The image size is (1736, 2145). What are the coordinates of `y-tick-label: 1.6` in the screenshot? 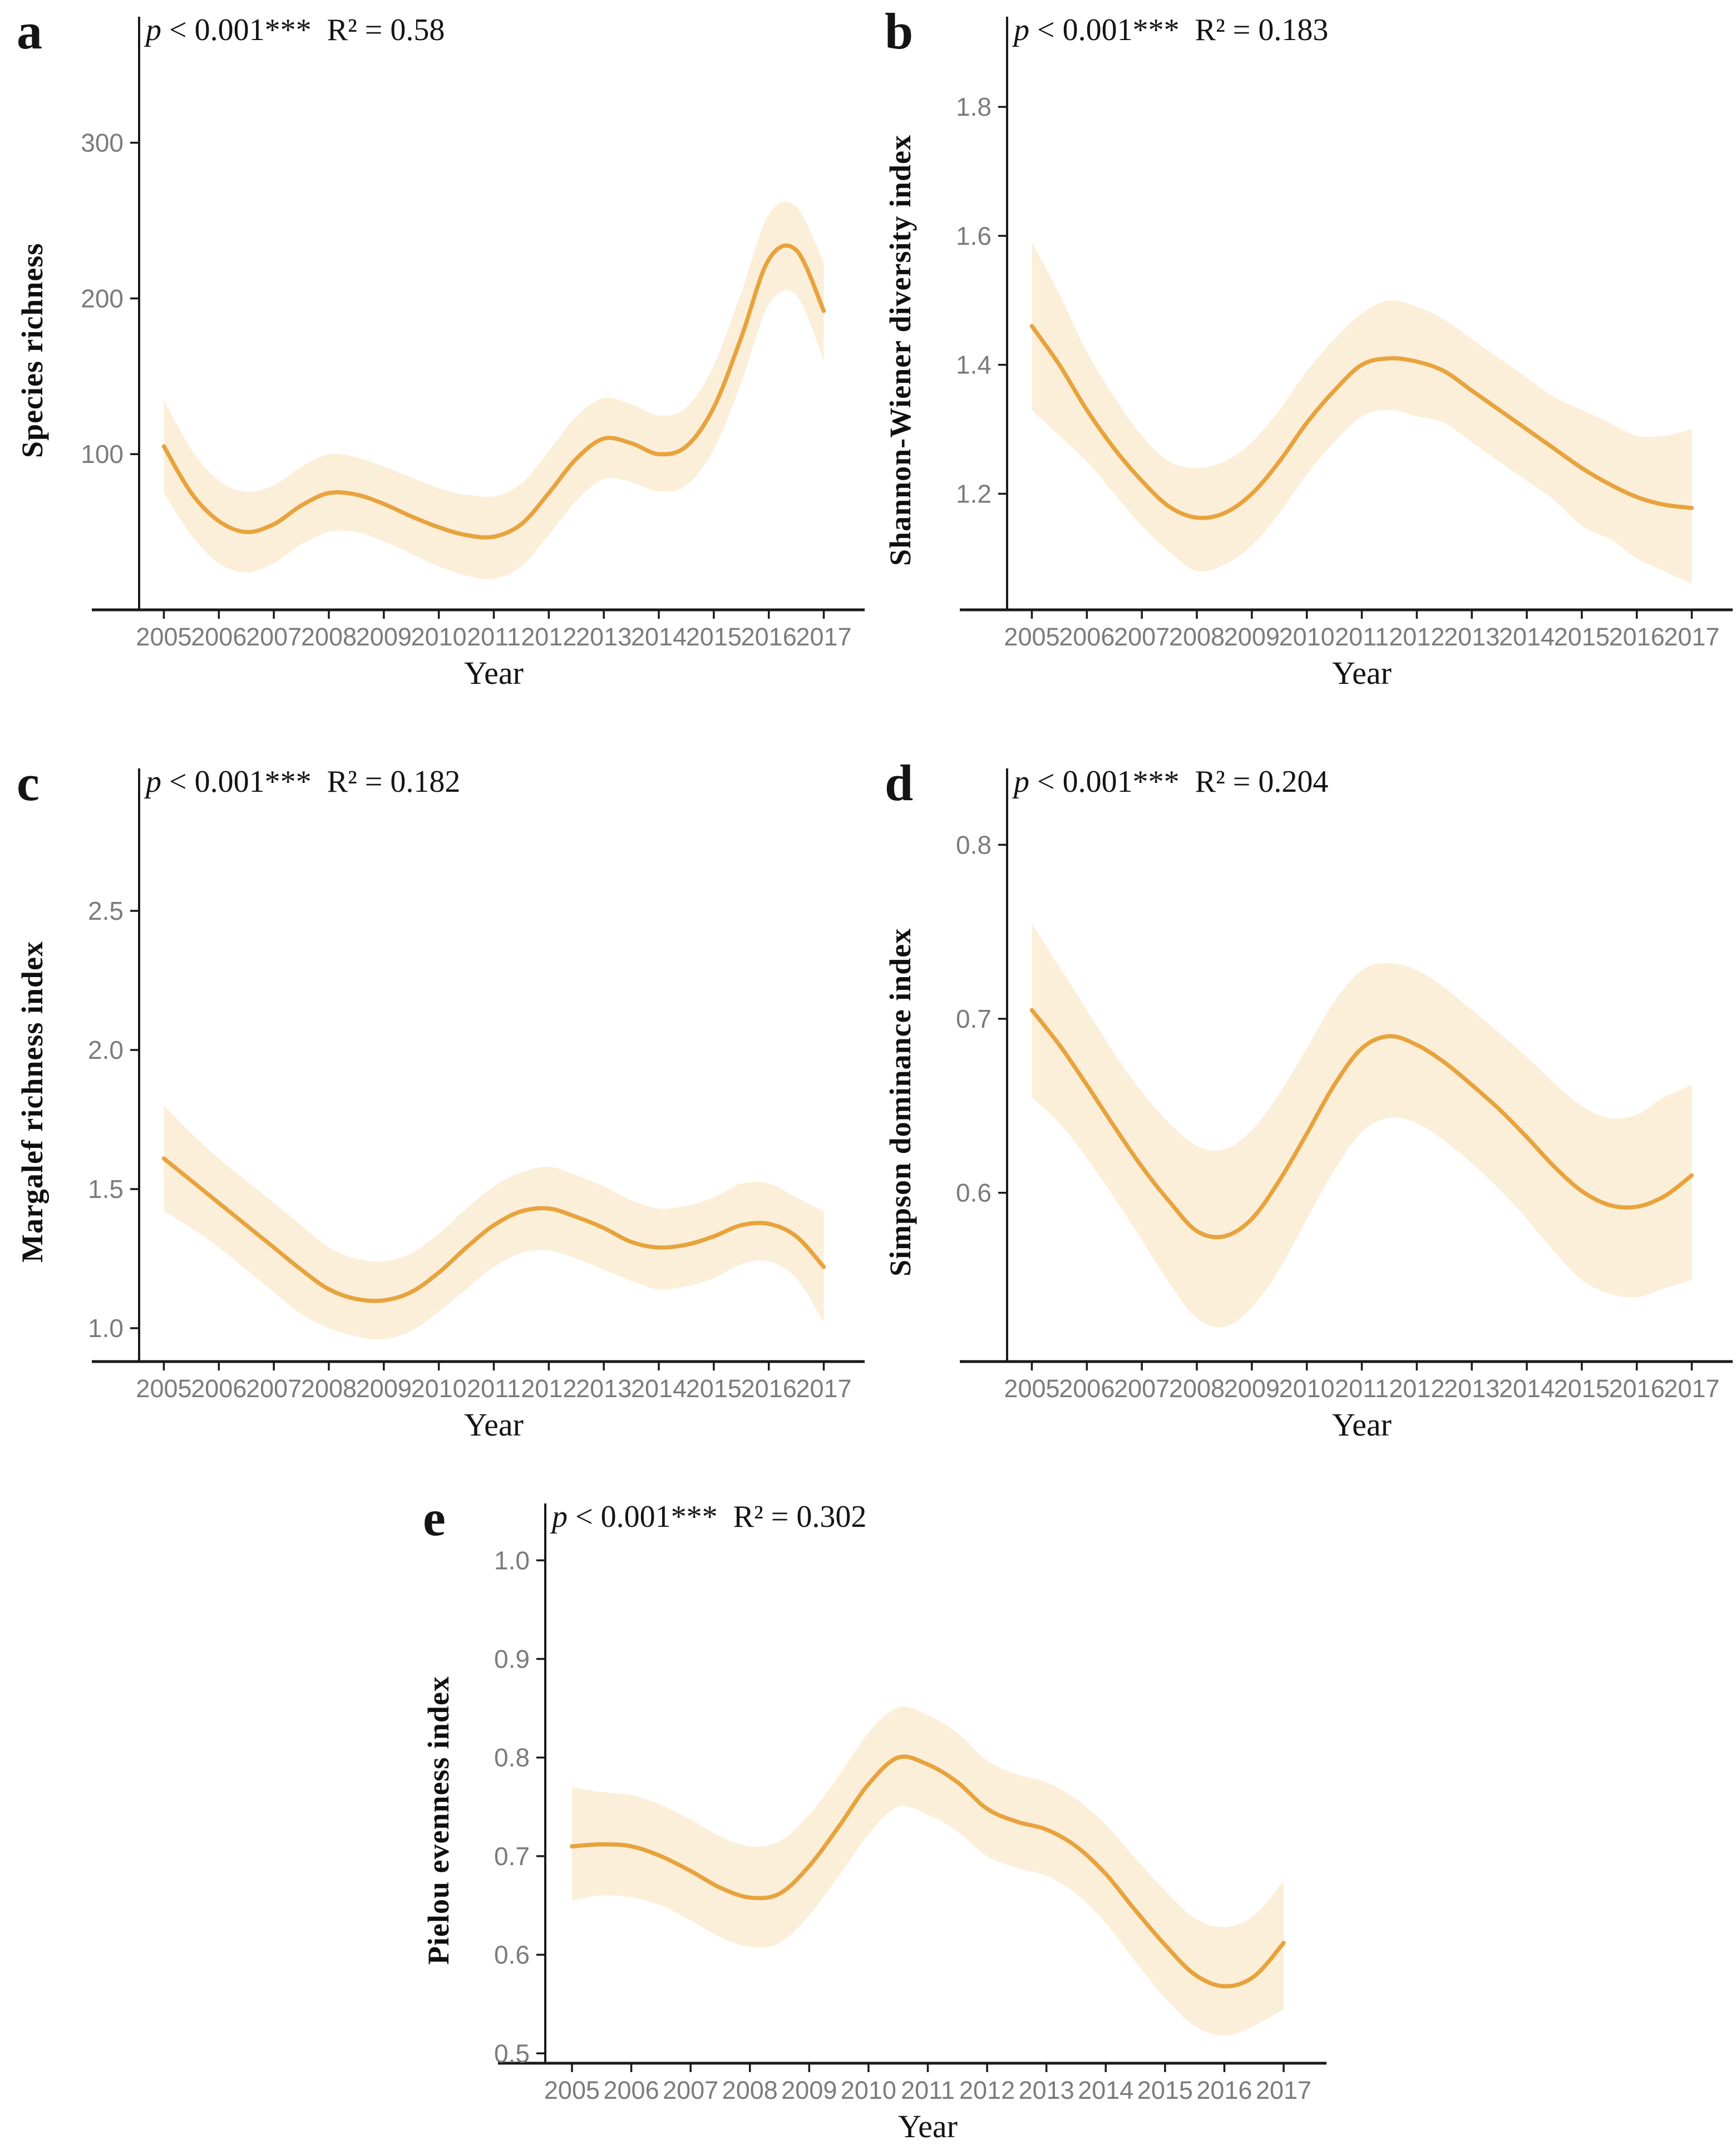 It's located at (974, 236).